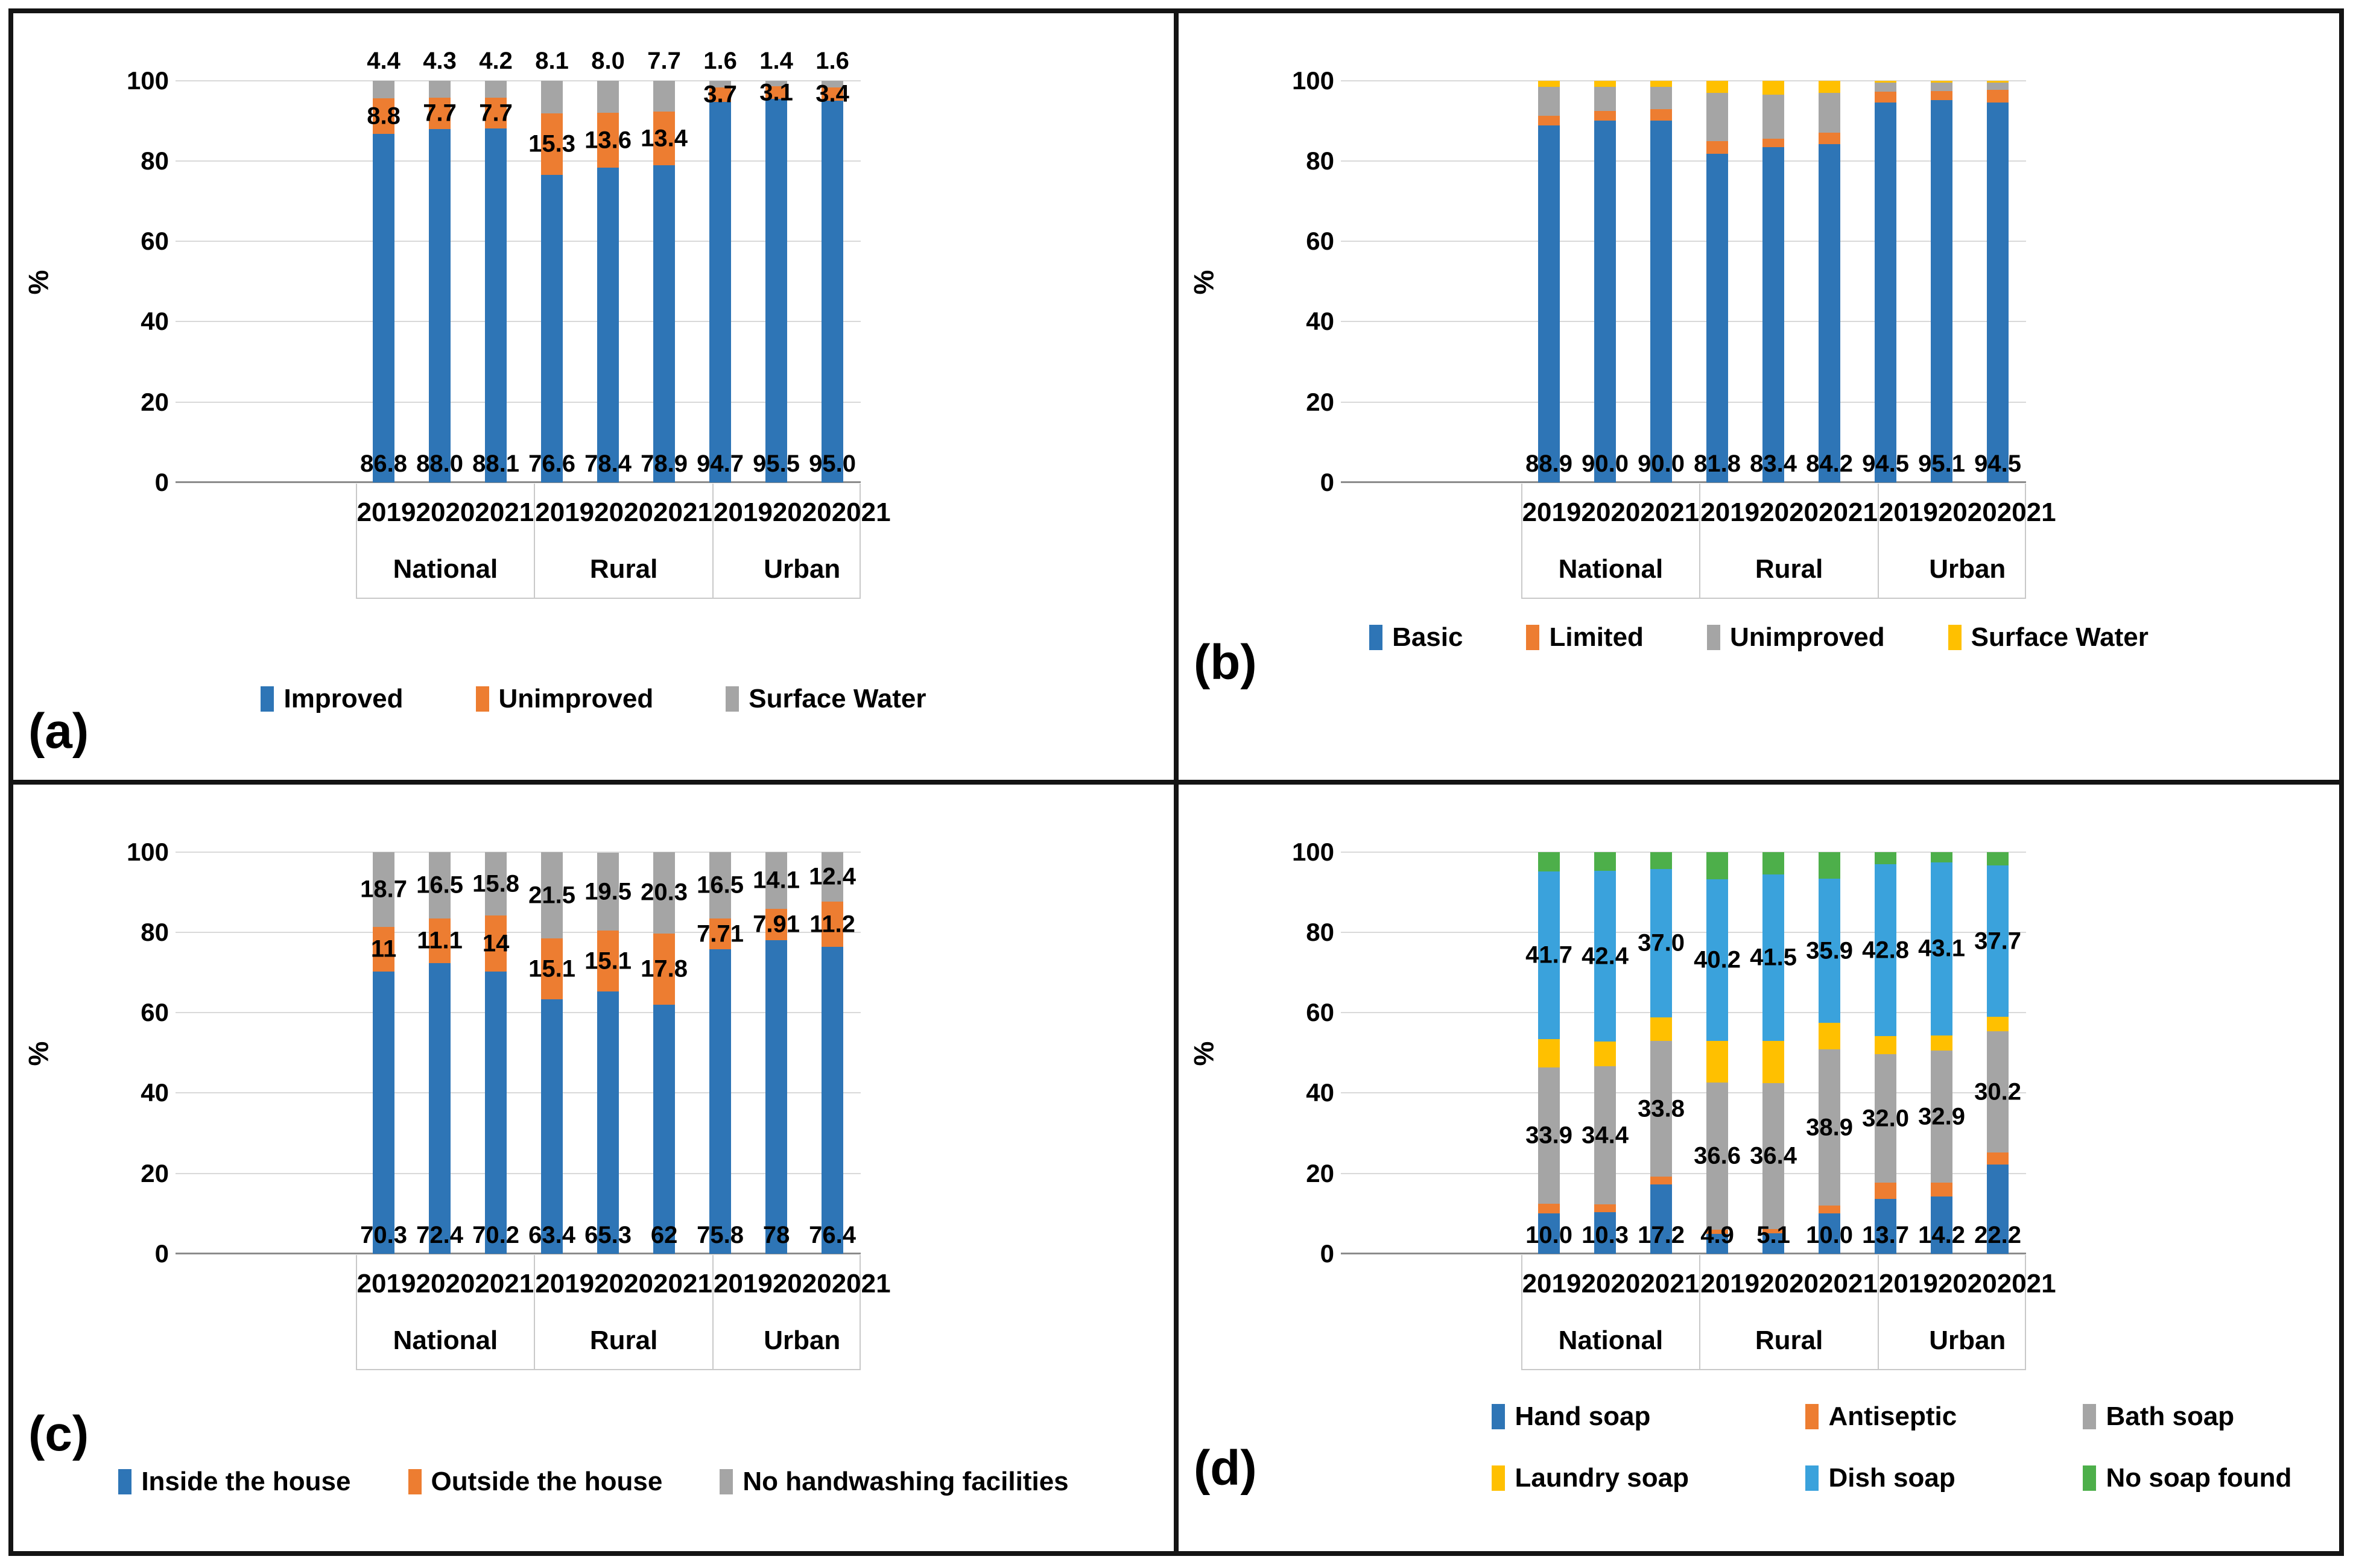 This screenshot has width=2356, height=1568. I want to click on legend-item: Outside the house, so click(535, 1482).